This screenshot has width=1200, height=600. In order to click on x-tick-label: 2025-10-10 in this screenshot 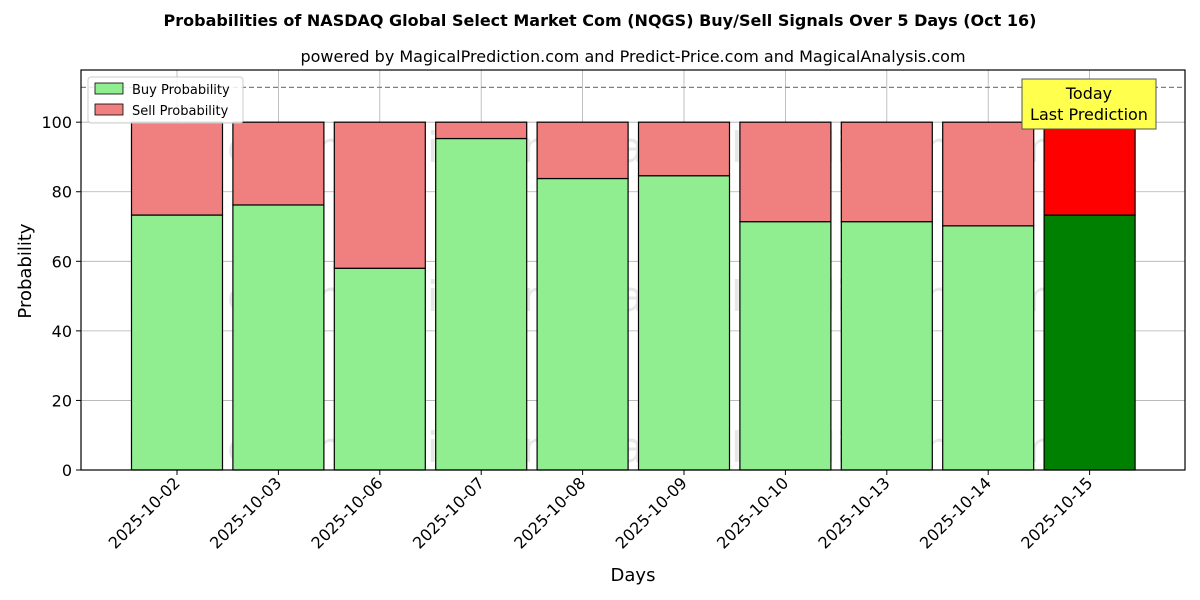, I will do `click(752, 512)`.